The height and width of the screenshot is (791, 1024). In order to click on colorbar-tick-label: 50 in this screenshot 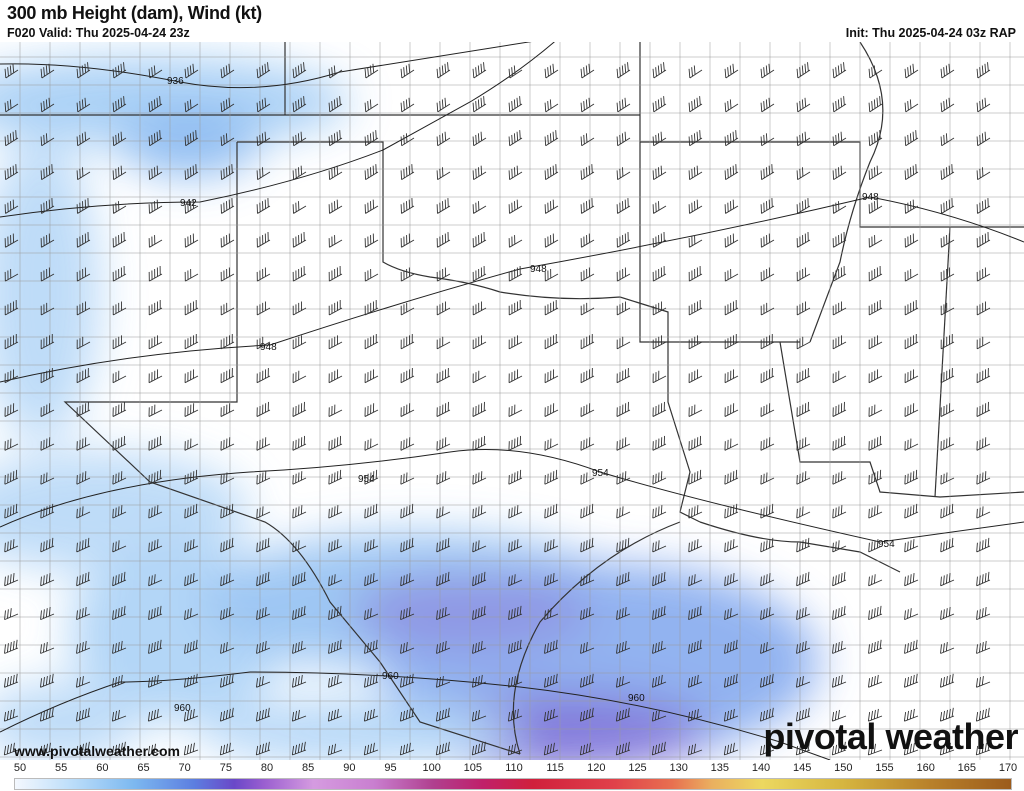, I will do `click(20, 768)`.